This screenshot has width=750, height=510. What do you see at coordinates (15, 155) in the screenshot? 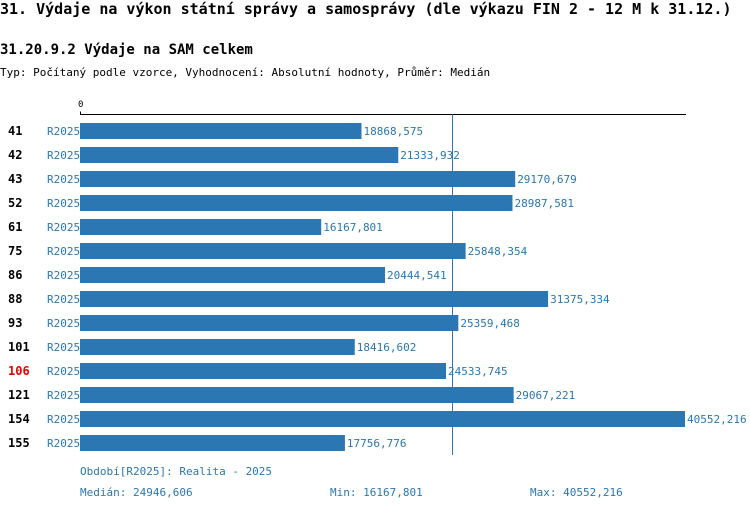
I see `category-label: 42` at bounding box center [15, 155].